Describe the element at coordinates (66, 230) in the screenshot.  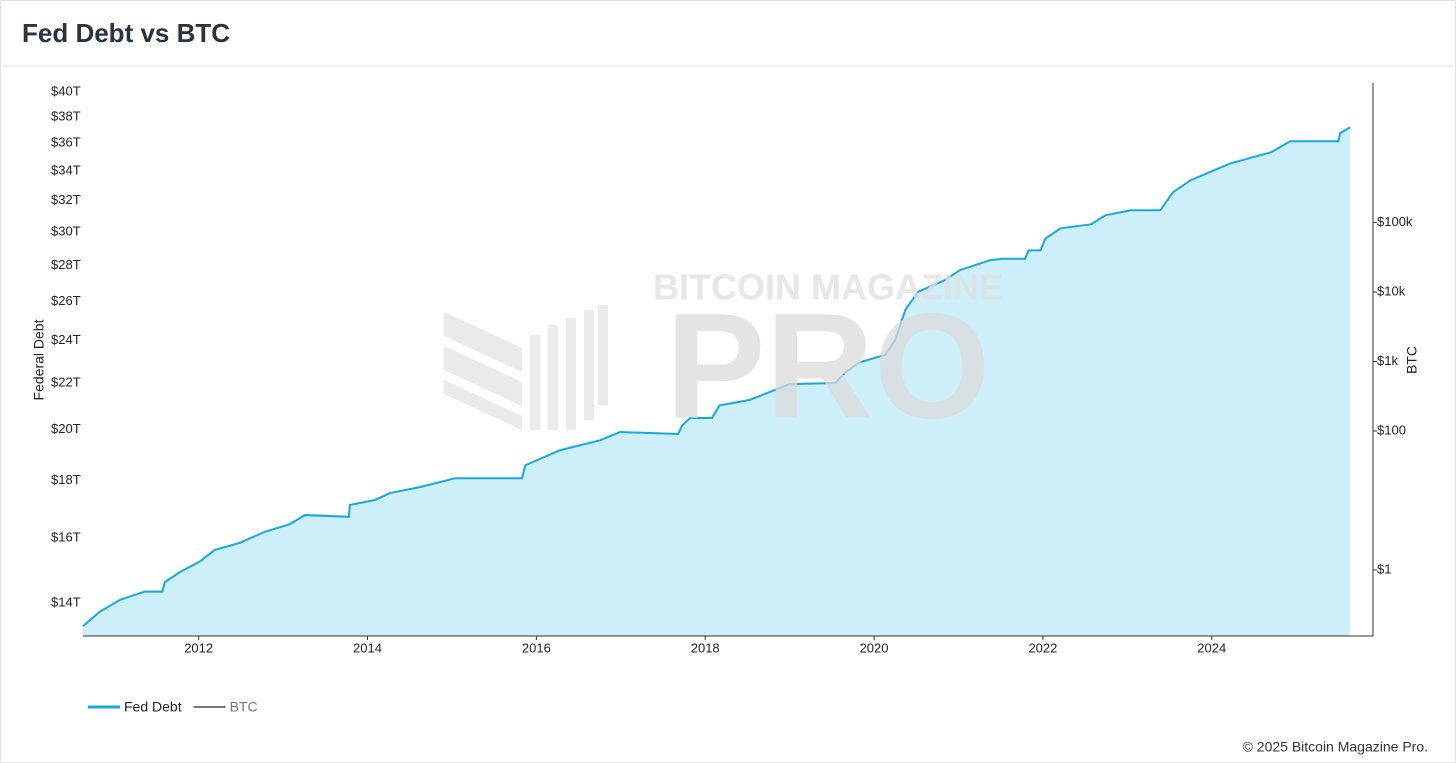
I see `y-tick-label: $30T` at that location.